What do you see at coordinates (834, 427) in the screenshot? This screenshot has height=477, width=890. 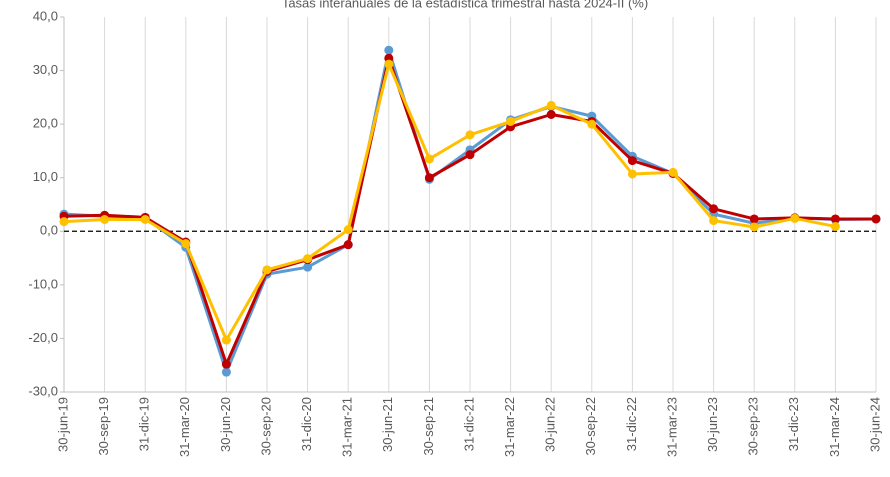 I see `x-tick-label: 31-mar-24` at bounding box center [834, 427].